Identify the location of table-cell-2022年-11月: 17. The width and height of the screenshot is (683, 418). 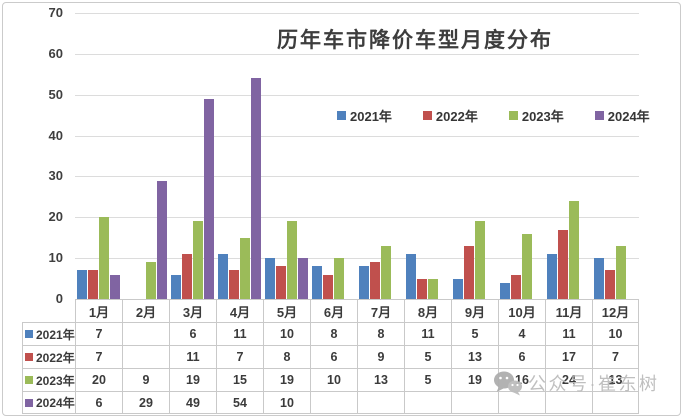
(568, 356).